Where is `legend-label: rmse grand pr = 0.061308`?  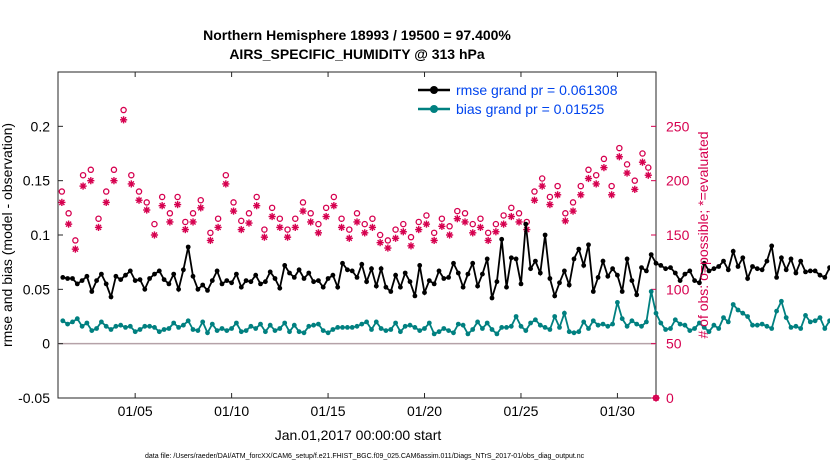
legend-label: rmse grand pr = 0.061308 is located at coordinates (537, 90).